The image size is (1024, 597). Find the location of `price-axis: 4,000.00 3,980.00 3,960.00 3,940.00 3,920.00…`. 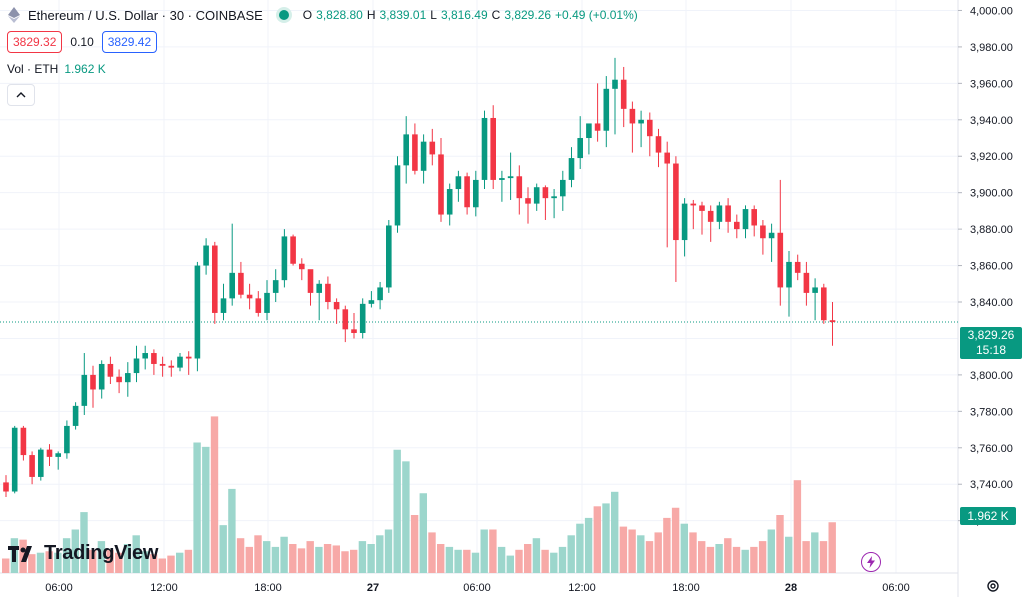

price-axis: 4,000.00 3,980.00 3,960.00 3,940.00 3,920.00… is located at coordinates (985, 266).